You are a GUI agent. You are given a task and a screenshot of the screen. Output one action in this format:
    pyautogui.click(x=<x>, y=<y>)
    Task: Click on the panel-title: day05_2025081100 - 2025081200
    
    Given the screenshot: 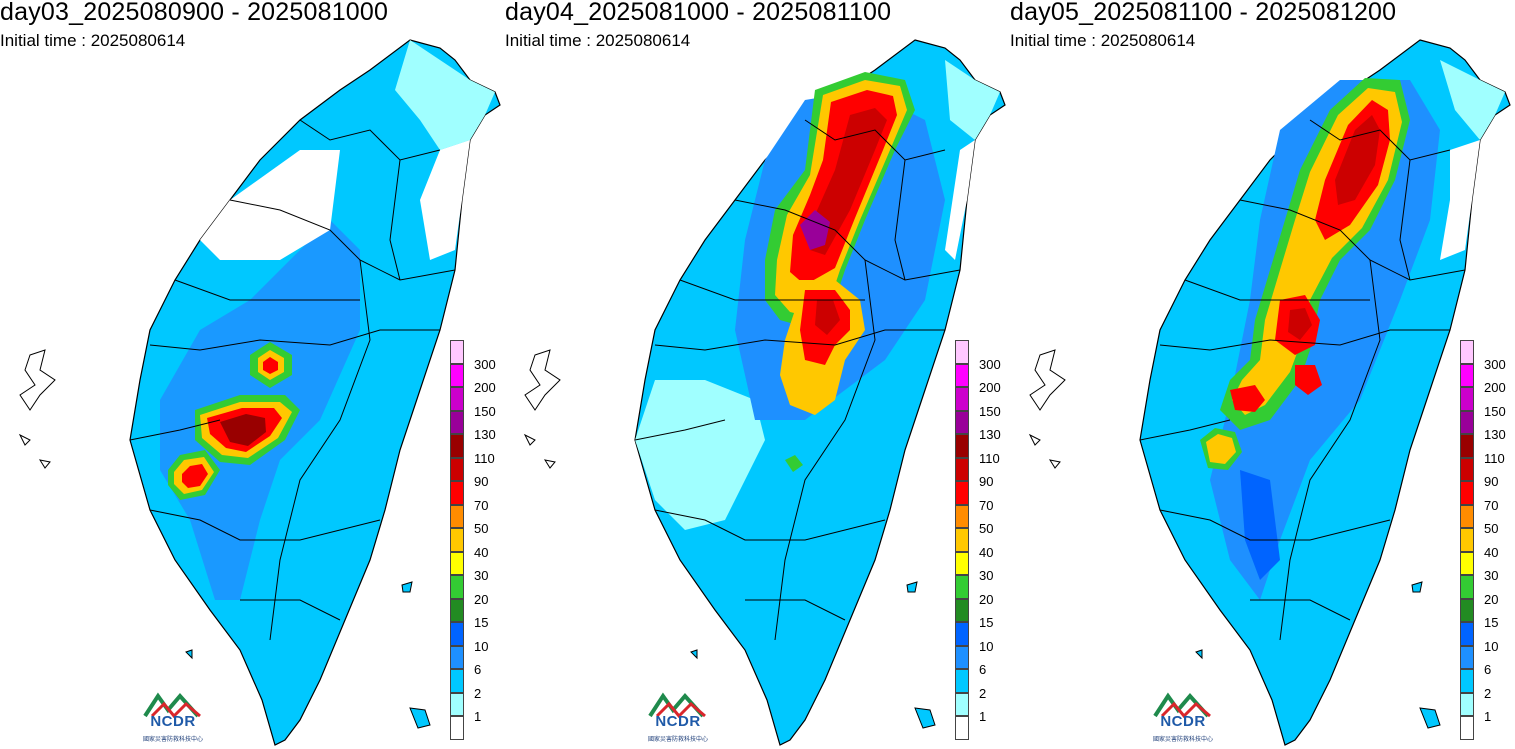 What is the action you would take?
    pyautogui.click(x=1203, y=13)
    